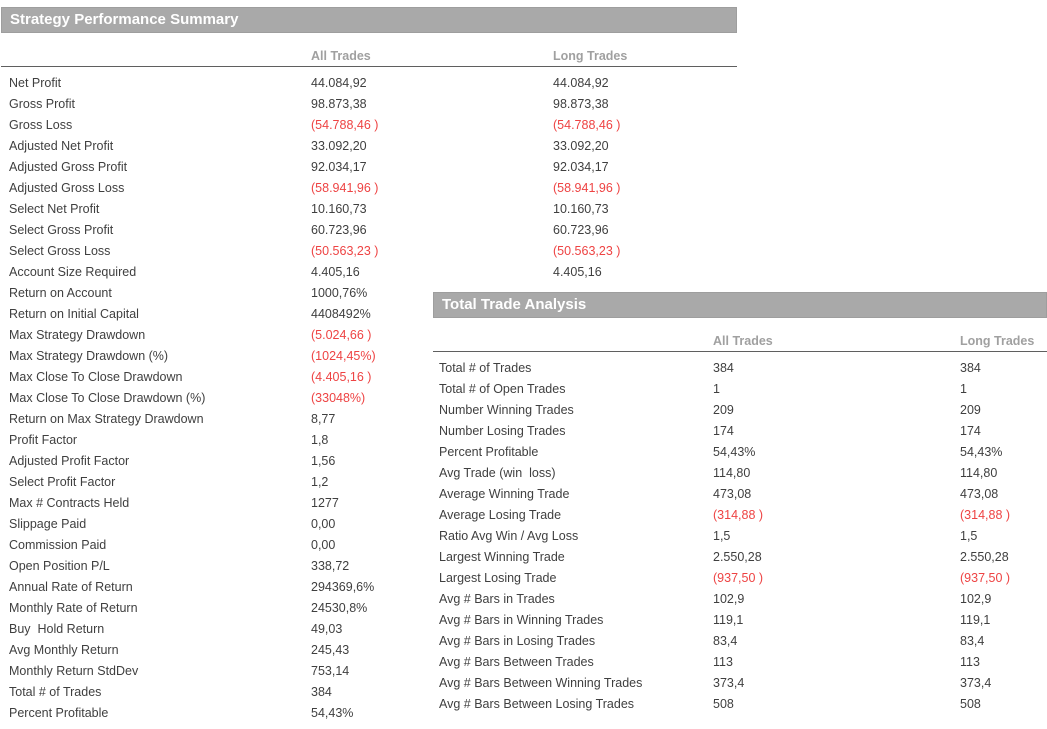 The image size is (1047, 729). What do you see at coordinates (743, 341) in the screenshot?
I see `analysis-column-all-trades: All Trades` at bounding box center [743, 341].